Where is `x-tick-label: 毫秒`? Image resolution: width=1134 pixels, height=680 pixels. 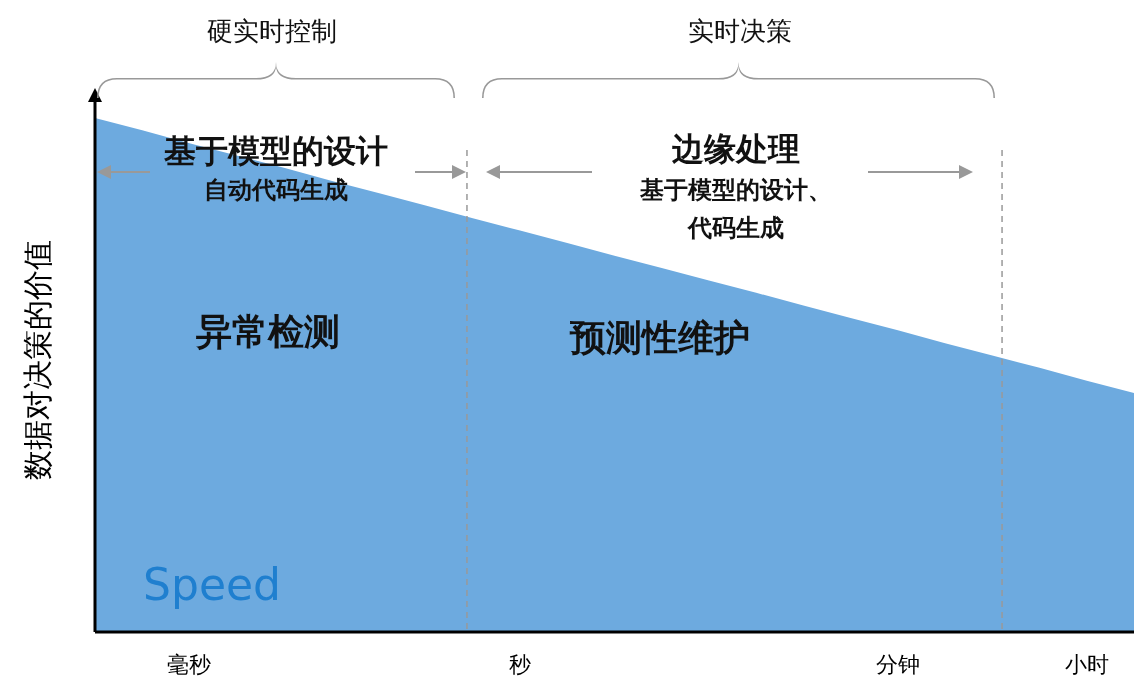 x-tick-label: 毫秒 is located at coordinates (189, 664).